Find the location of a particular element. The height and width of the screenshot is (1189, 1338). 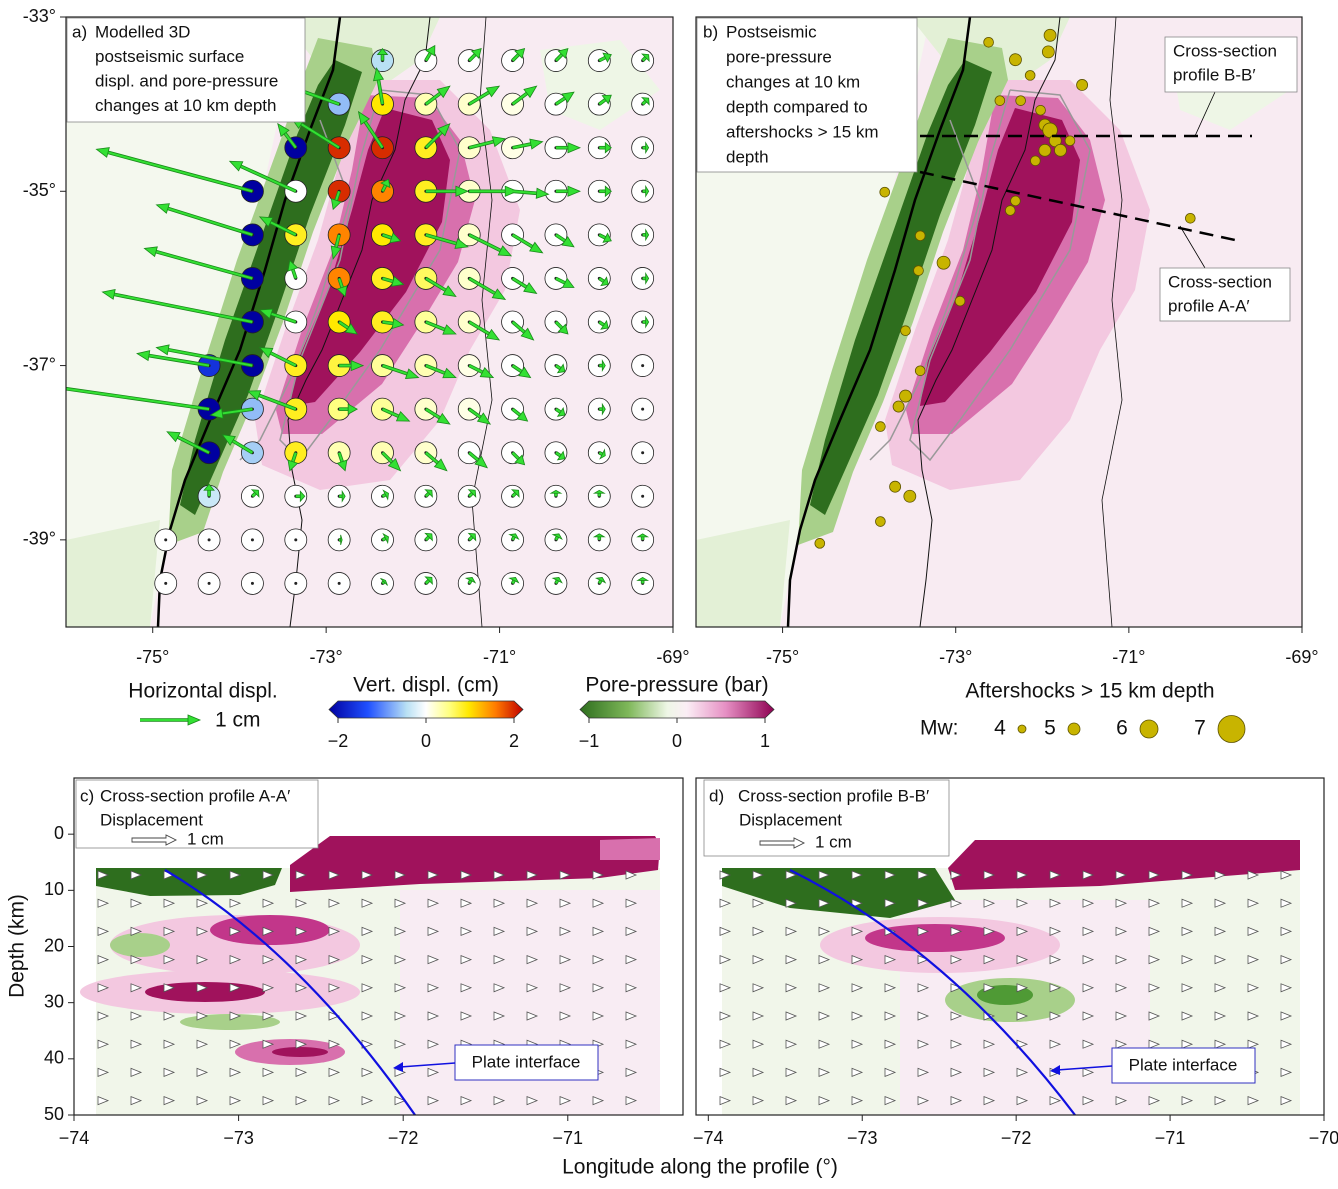

x-tick-label: -69° is located at coordinates (672, 657).